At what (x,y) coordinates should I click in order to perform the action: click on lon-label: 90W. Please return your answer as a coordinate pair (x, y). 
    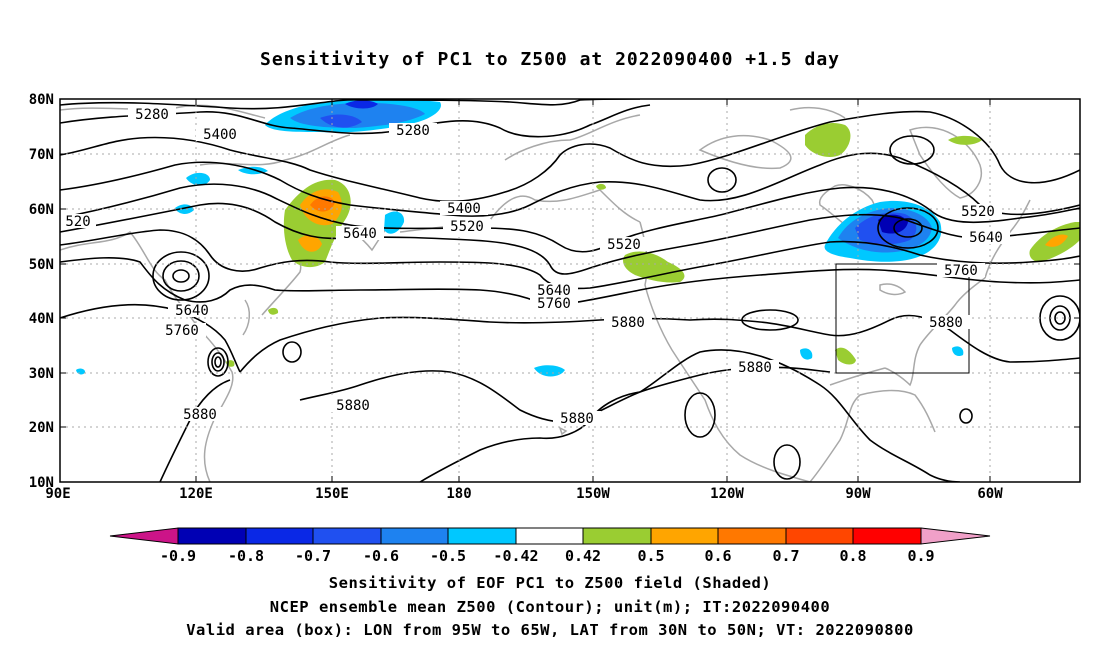
    Looking at the image, I should click on (858, 494).